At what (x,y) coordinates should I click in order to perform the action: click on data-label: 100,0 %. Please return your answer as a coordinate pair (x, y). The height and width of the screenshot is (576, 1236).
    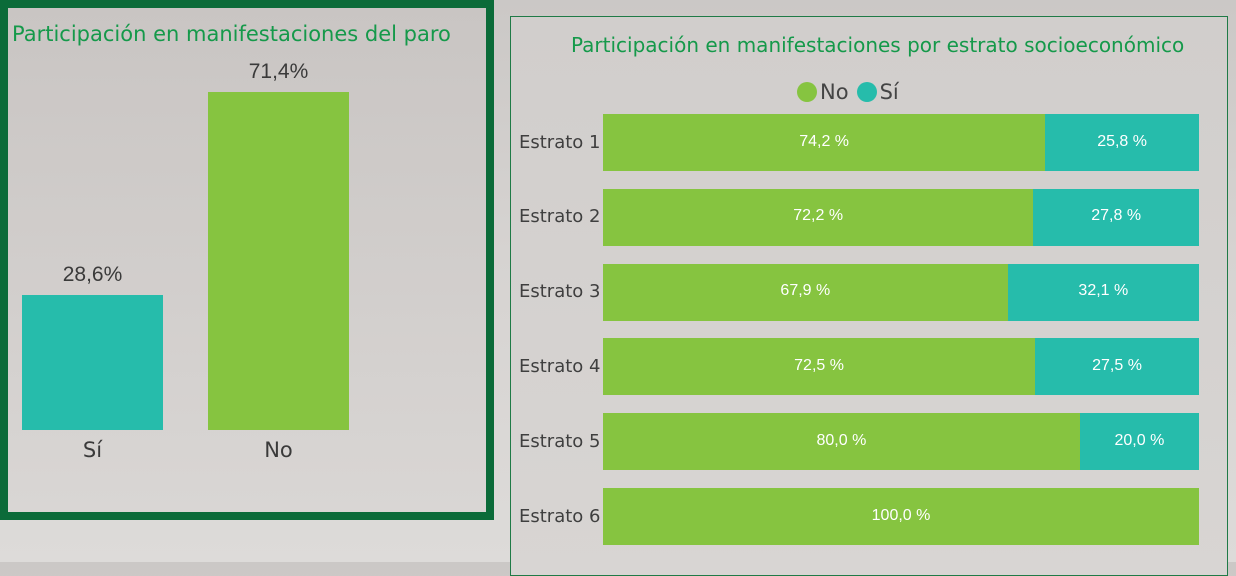
    Looking at the image, I should click on (901, 515).